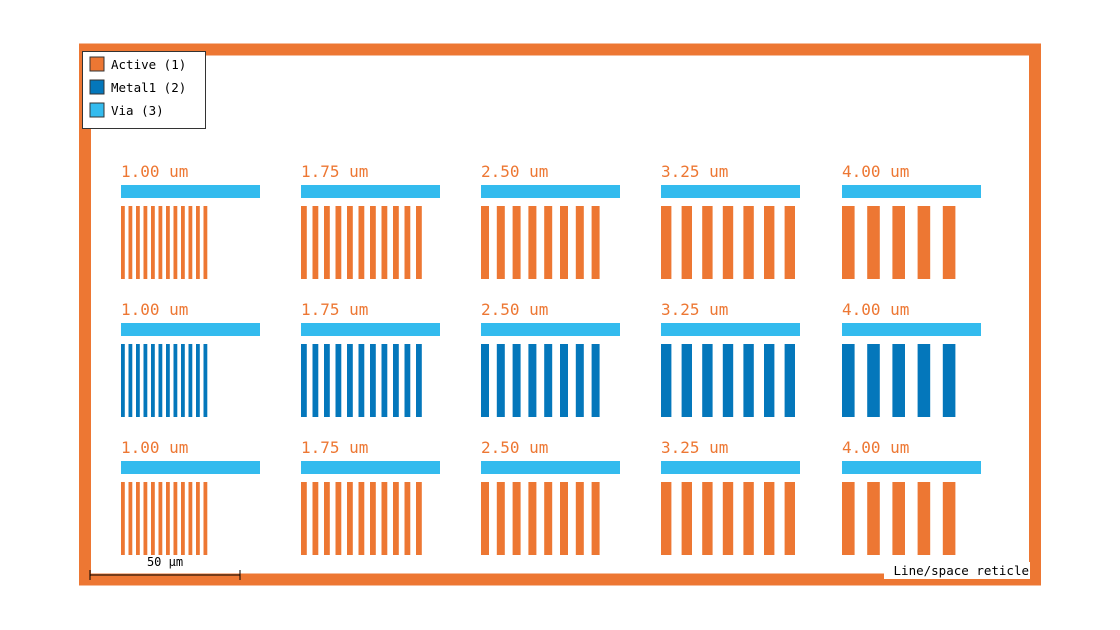 The image size is (1120, 630). I want to click on pattern-pitch-label: 3.25 um, so click(694, 171).